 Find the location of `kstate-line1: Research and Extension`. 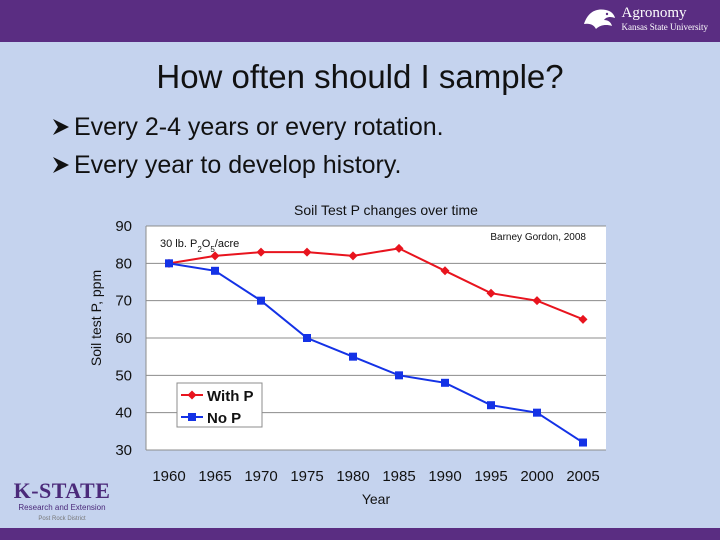

kstate-line1: Research and Extension is located at coordinates (62, 507).